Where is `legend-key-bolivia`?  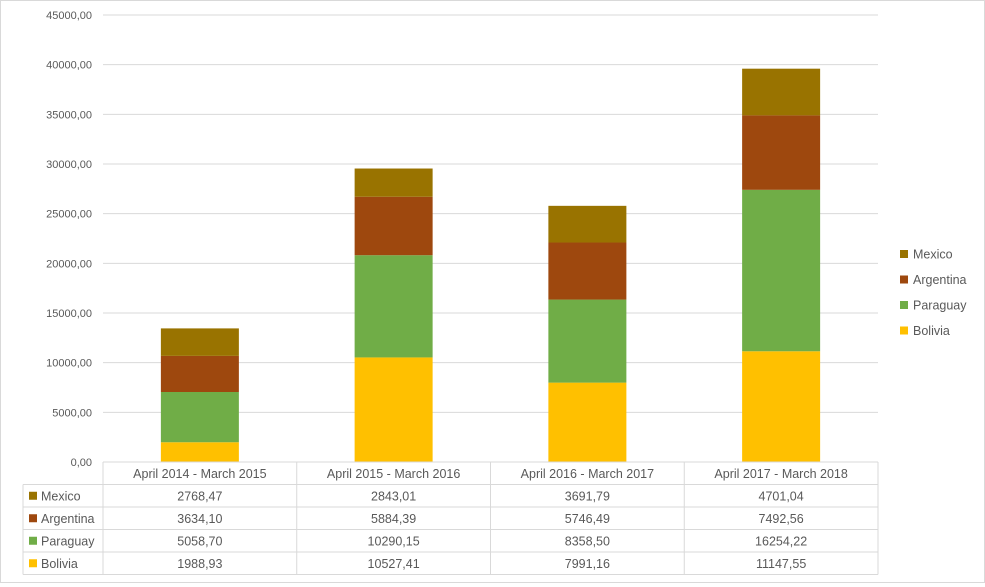
legend-key-bolivia is located at coordinates (904, 330).